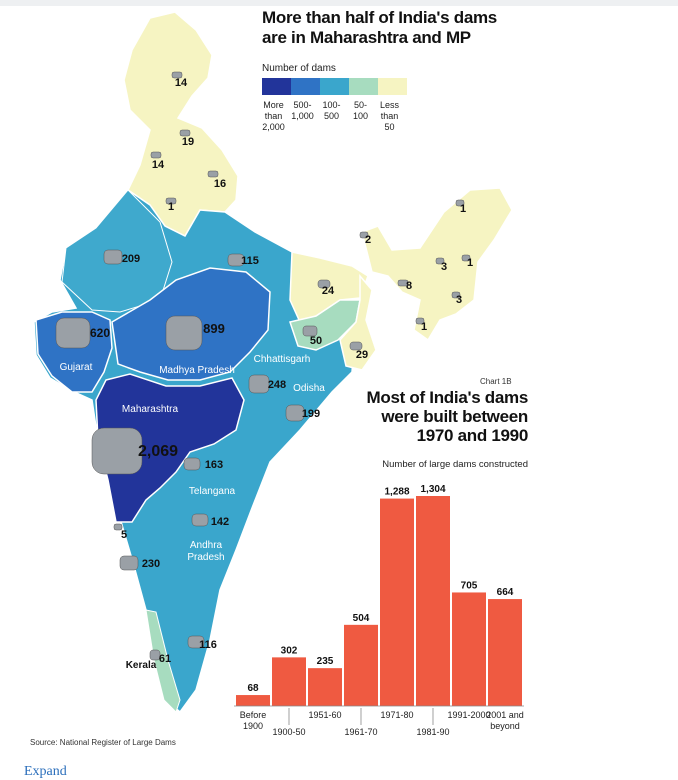 The image size is (678, 780). Describe the element at coordinates (316, 341) in the screenshot. I see `map-count-label: 50` at that location.